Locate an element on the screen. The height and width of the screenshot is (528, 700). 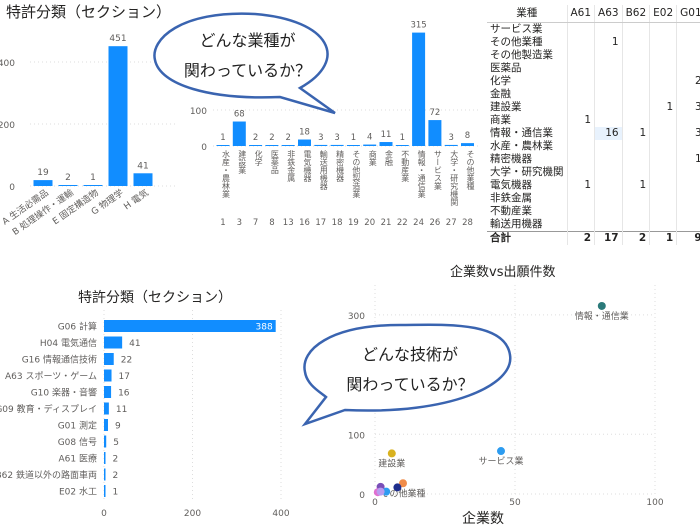
column-header: A61 is located at coordinates (581, 14).